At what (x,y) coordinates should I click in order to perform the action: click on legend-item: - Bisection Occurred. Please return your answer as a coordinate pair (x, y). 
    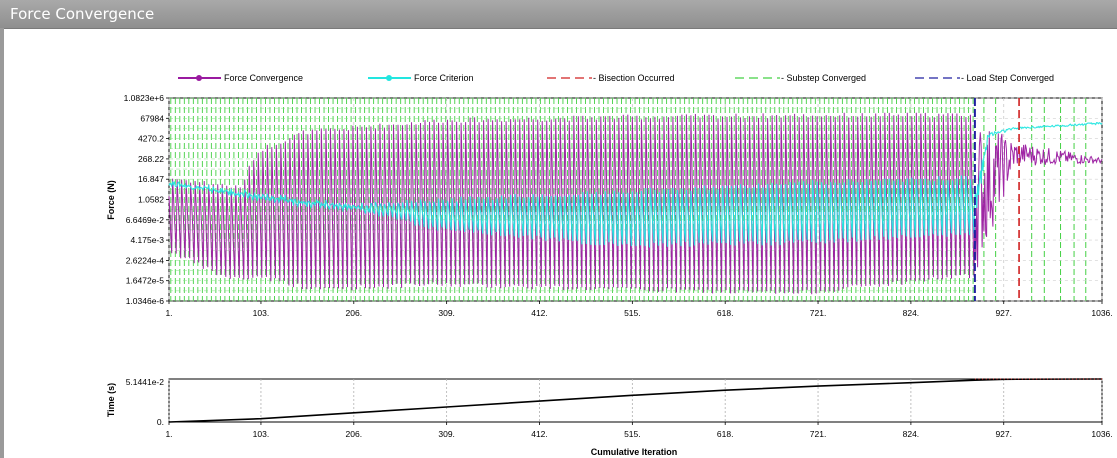
    Looking at the image, I should click on (611, 78).